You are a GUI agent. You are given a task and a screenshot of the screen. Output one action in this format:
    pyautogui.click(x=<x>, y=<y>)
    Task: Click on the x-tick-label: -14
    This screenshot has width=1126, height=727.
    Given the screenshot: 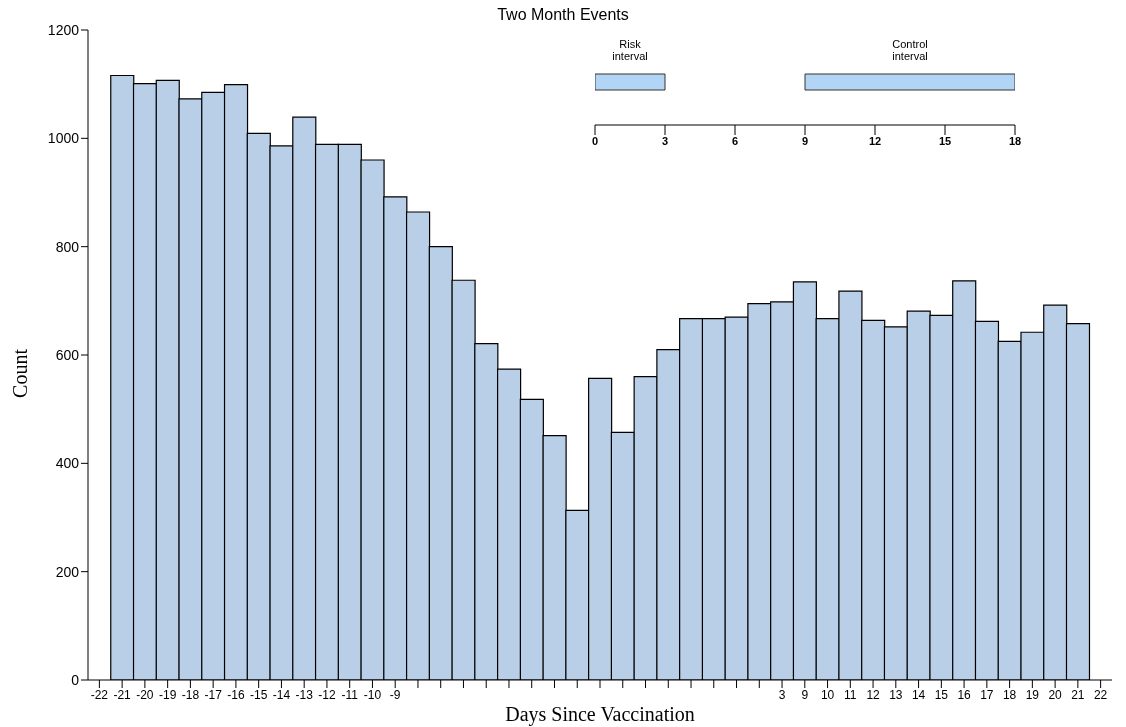 What is the action you would take?
    pyautogui.click(x=281, y=694)
    